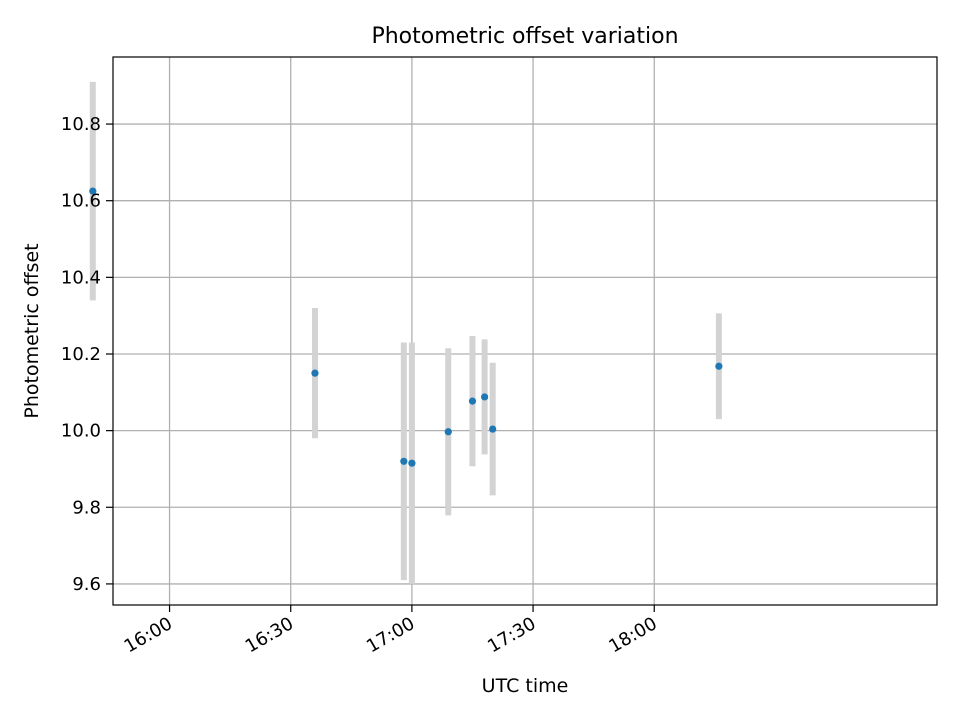 The height and width of the screenshot is (720, 960). What do you see at coordinates (81, 201) in the screenshot?
I see `y-tick-label: 10.6` at bounding box center [81, 201].